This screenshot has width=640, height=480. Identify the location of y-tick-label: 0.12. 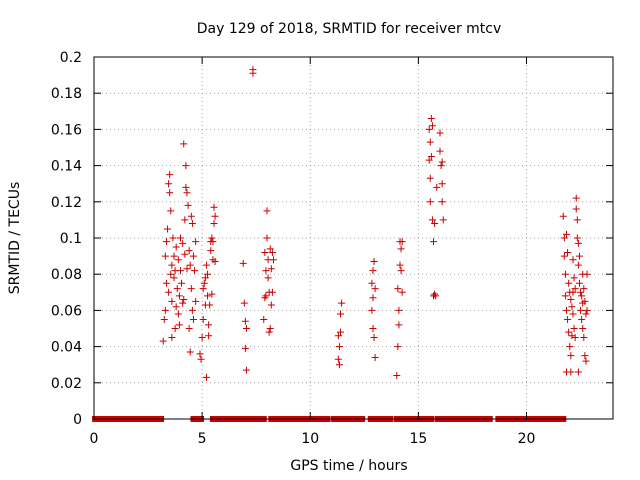
(66, 203).